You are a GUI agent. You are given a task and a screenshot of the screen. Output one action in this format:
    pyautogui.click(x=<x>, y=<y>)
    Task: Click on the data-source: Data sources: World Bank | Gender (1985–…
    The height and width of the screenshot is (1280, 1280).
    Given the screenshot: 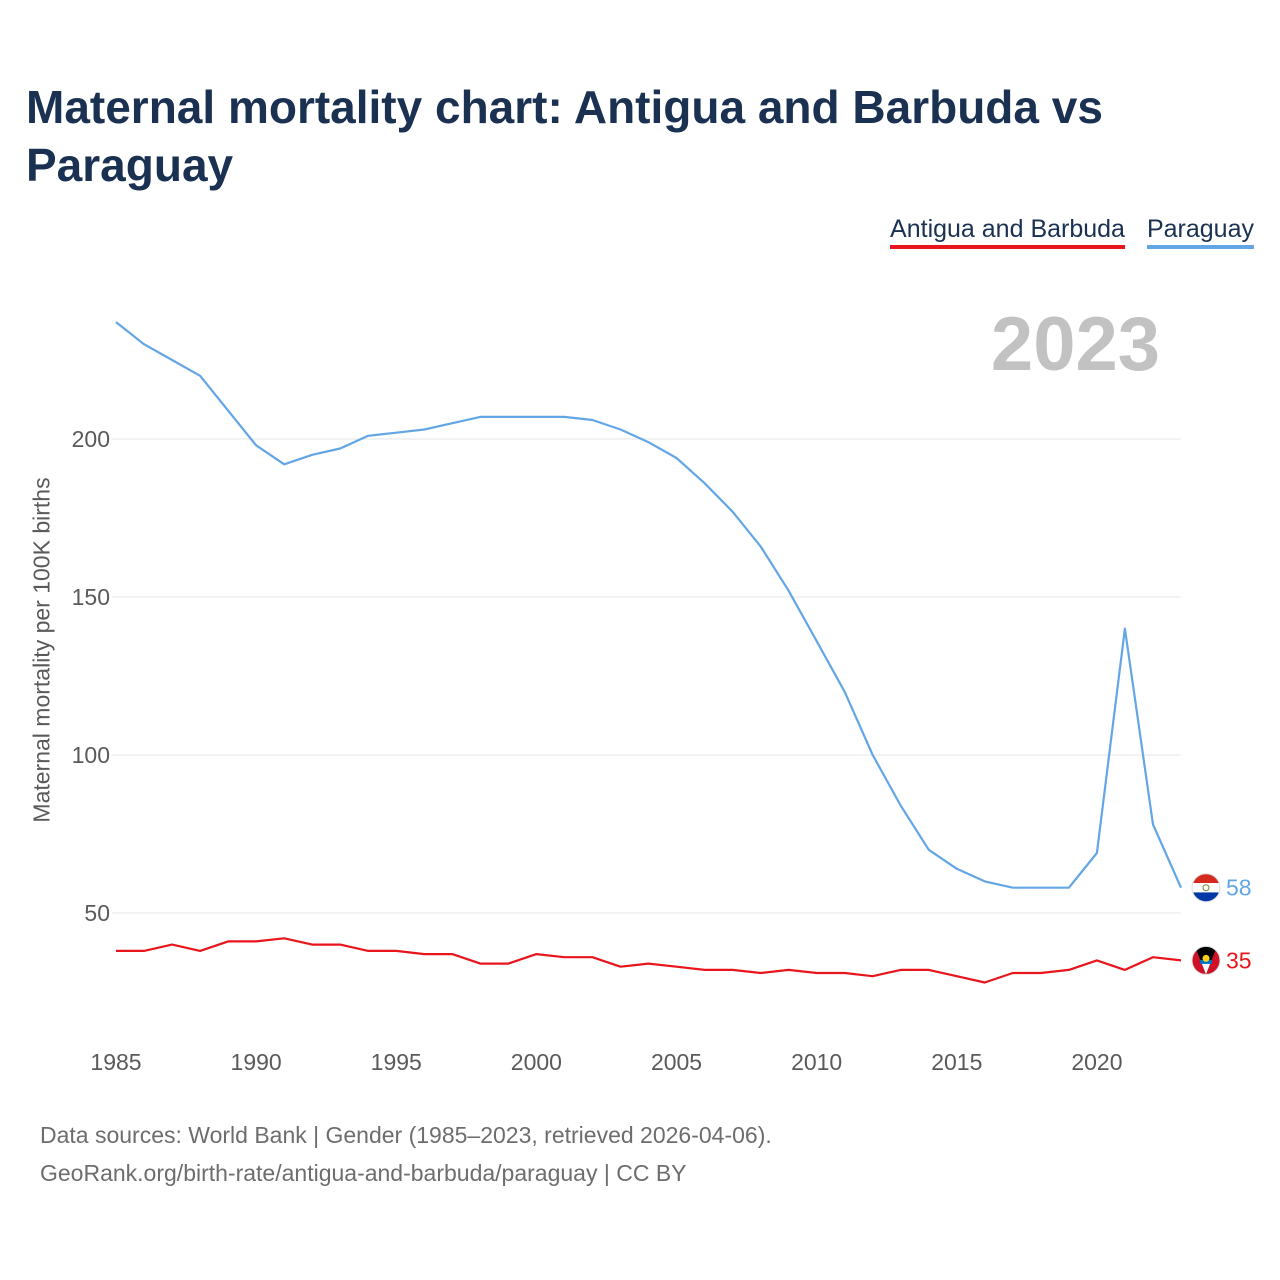 What is the action you would take?
    pyautogui.click(x=406, y=1154)
    